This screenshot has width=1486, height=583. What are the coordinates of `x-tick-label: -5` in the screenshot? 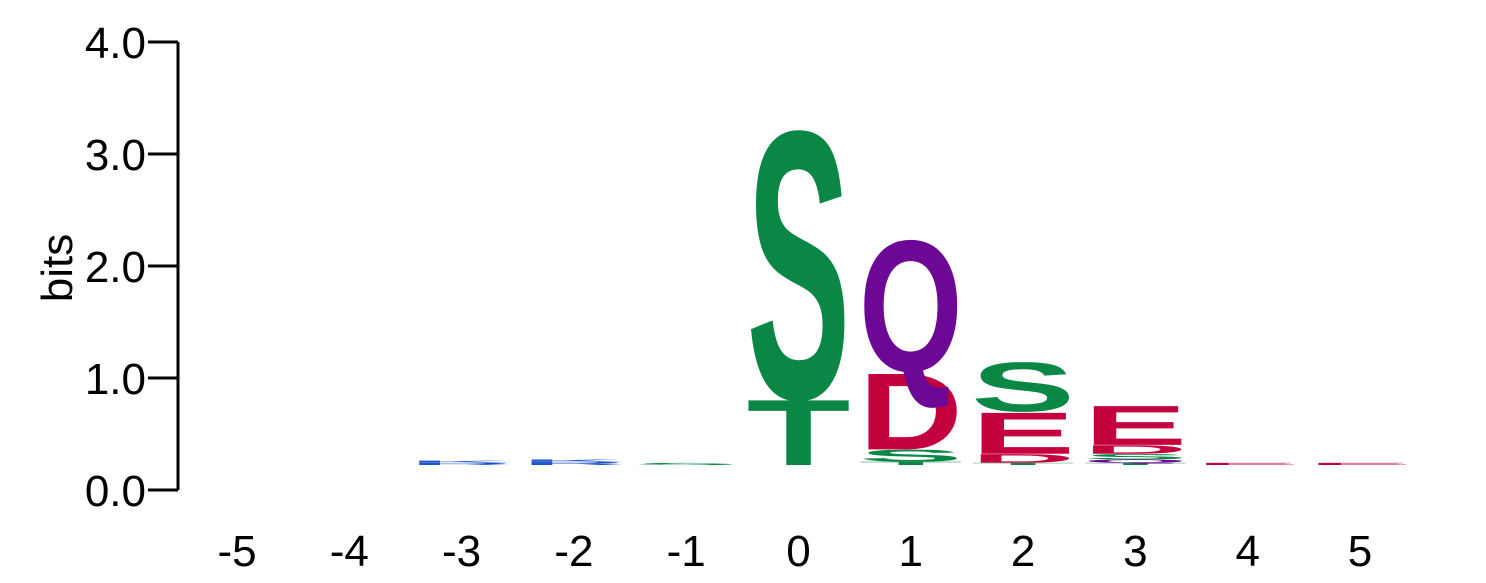 It's located at (236, 551).